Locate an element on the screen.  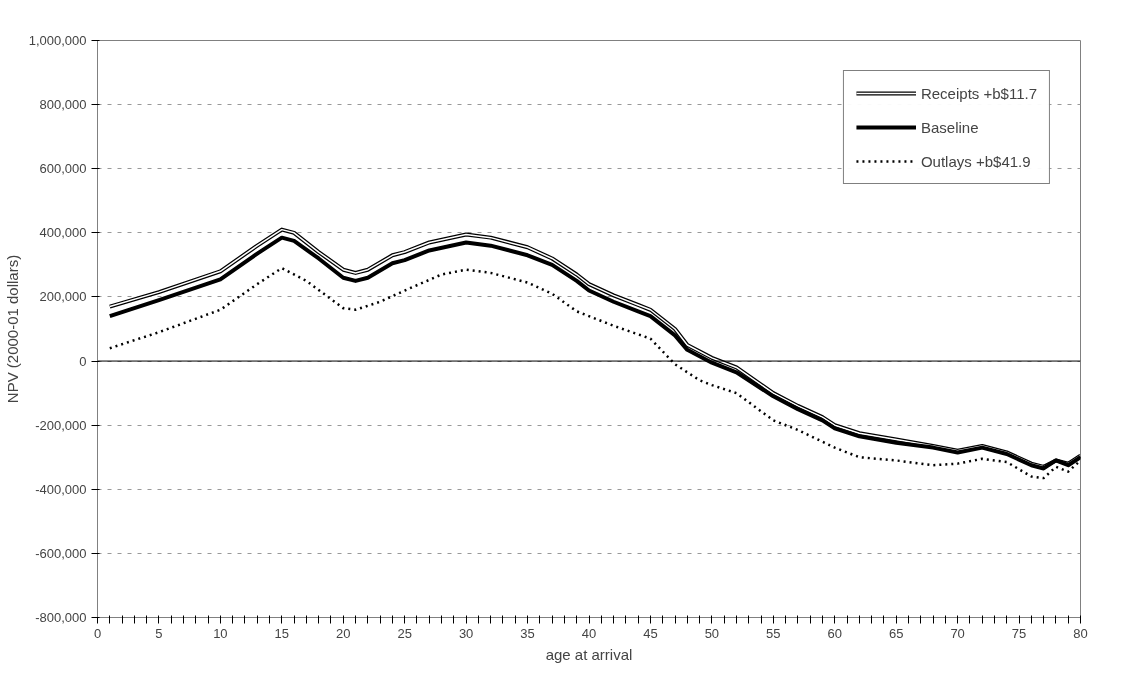
x-tick-label: 80 is located at coordinates (1080, 633).